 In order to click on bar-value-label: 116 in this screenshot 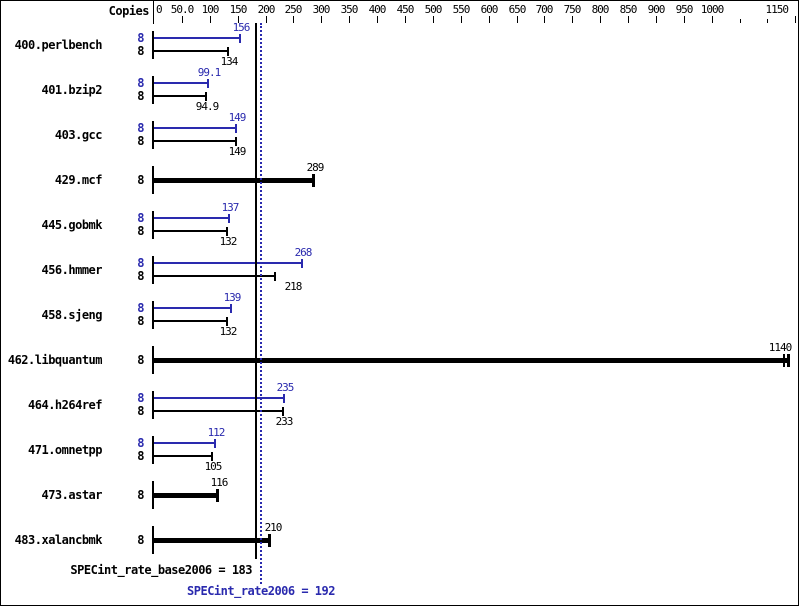, I will do `click(219, 482)`.